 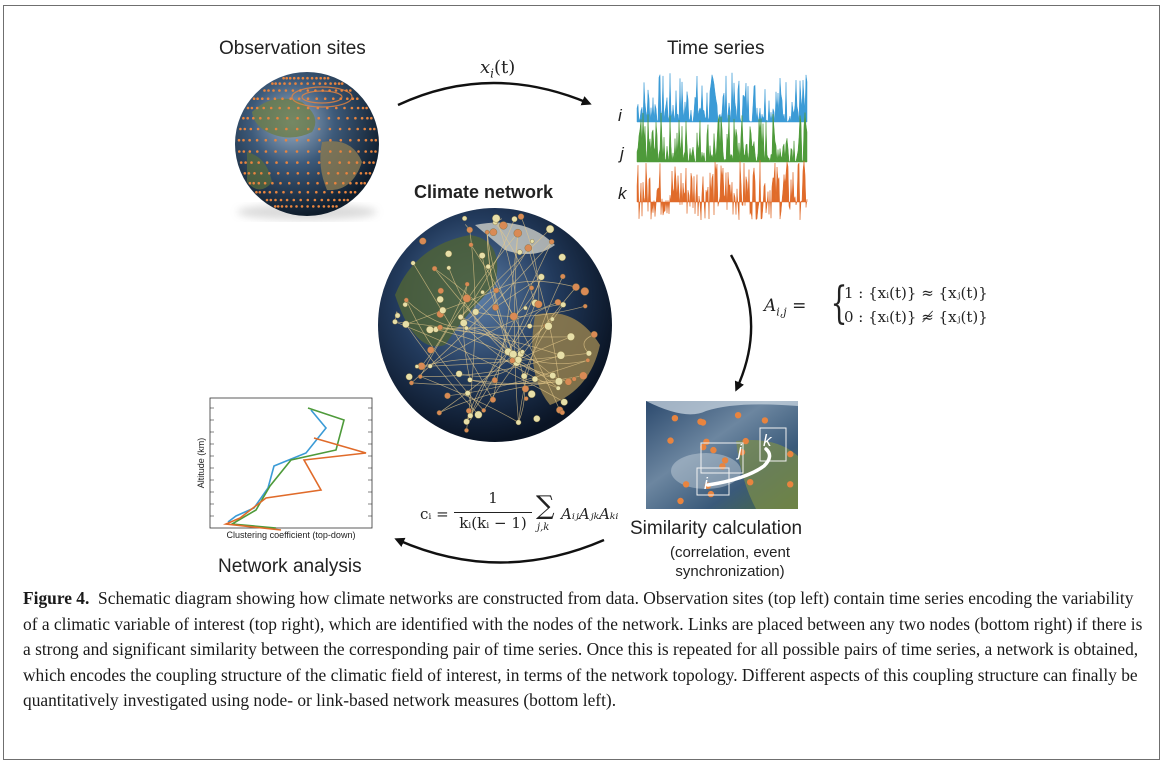 What do you see at coordinates (493, 512) in the screenshot?
I see `clustering-fraction-bar` at bounding box center [493, 512].